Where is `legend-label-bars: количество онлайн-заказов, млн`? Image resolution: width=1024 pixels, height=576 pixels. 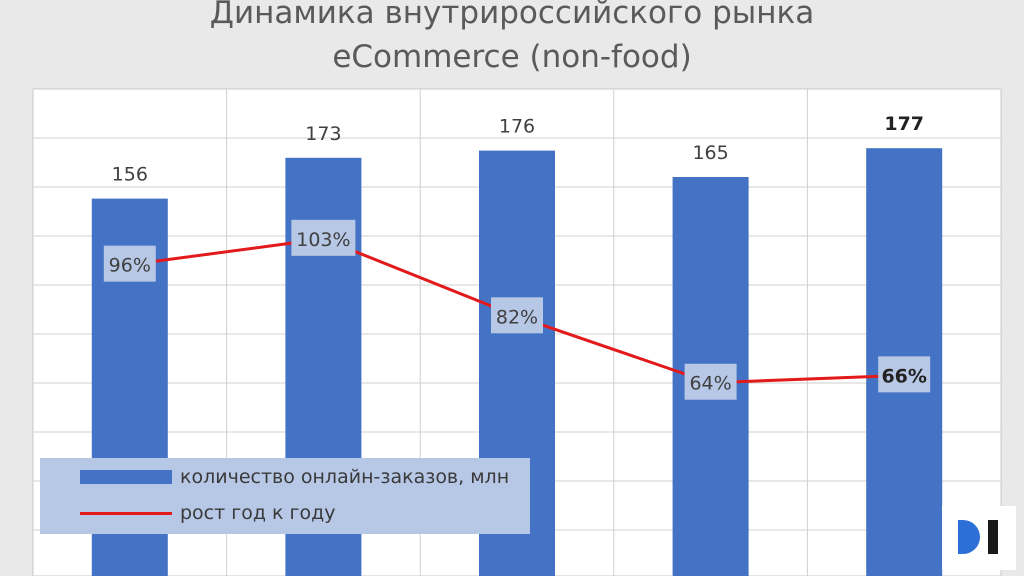
legend-label-bars: количество онлайн-заказов, млн is located at coordinates (345, 477).